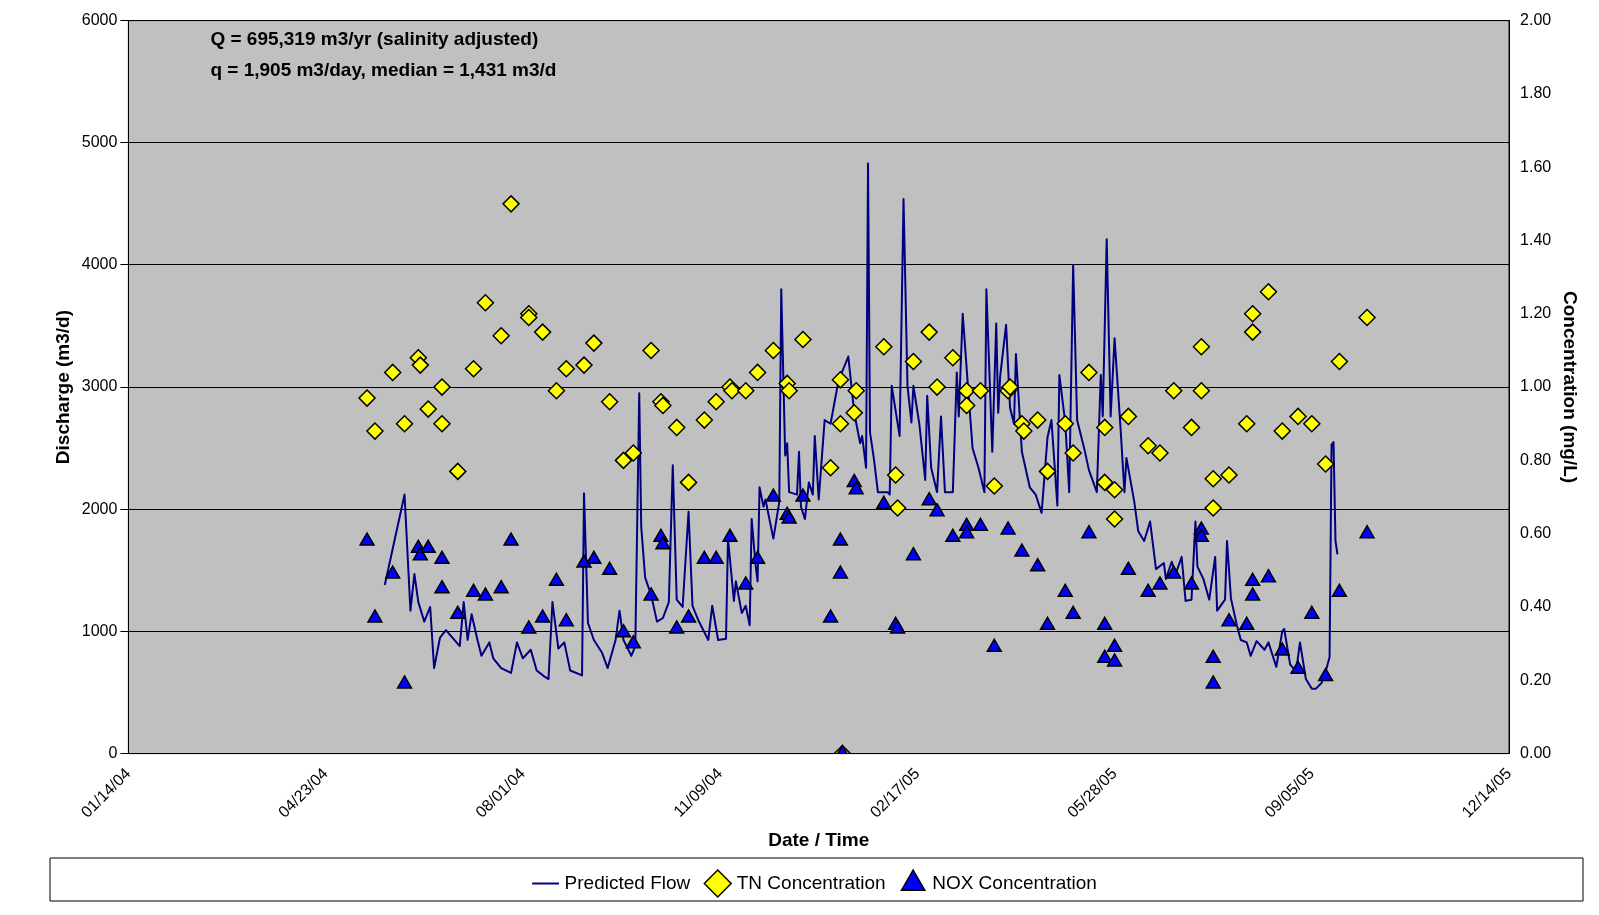  Describe the element at coordinates (1536, 386) in the screenshot. I see `y2-tick-label: 1.00` at that location.